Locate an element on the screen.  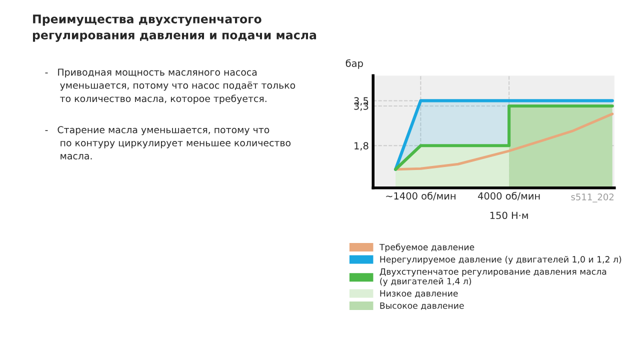
annotation: 150 Н·м is located at coordinates (509, 216).